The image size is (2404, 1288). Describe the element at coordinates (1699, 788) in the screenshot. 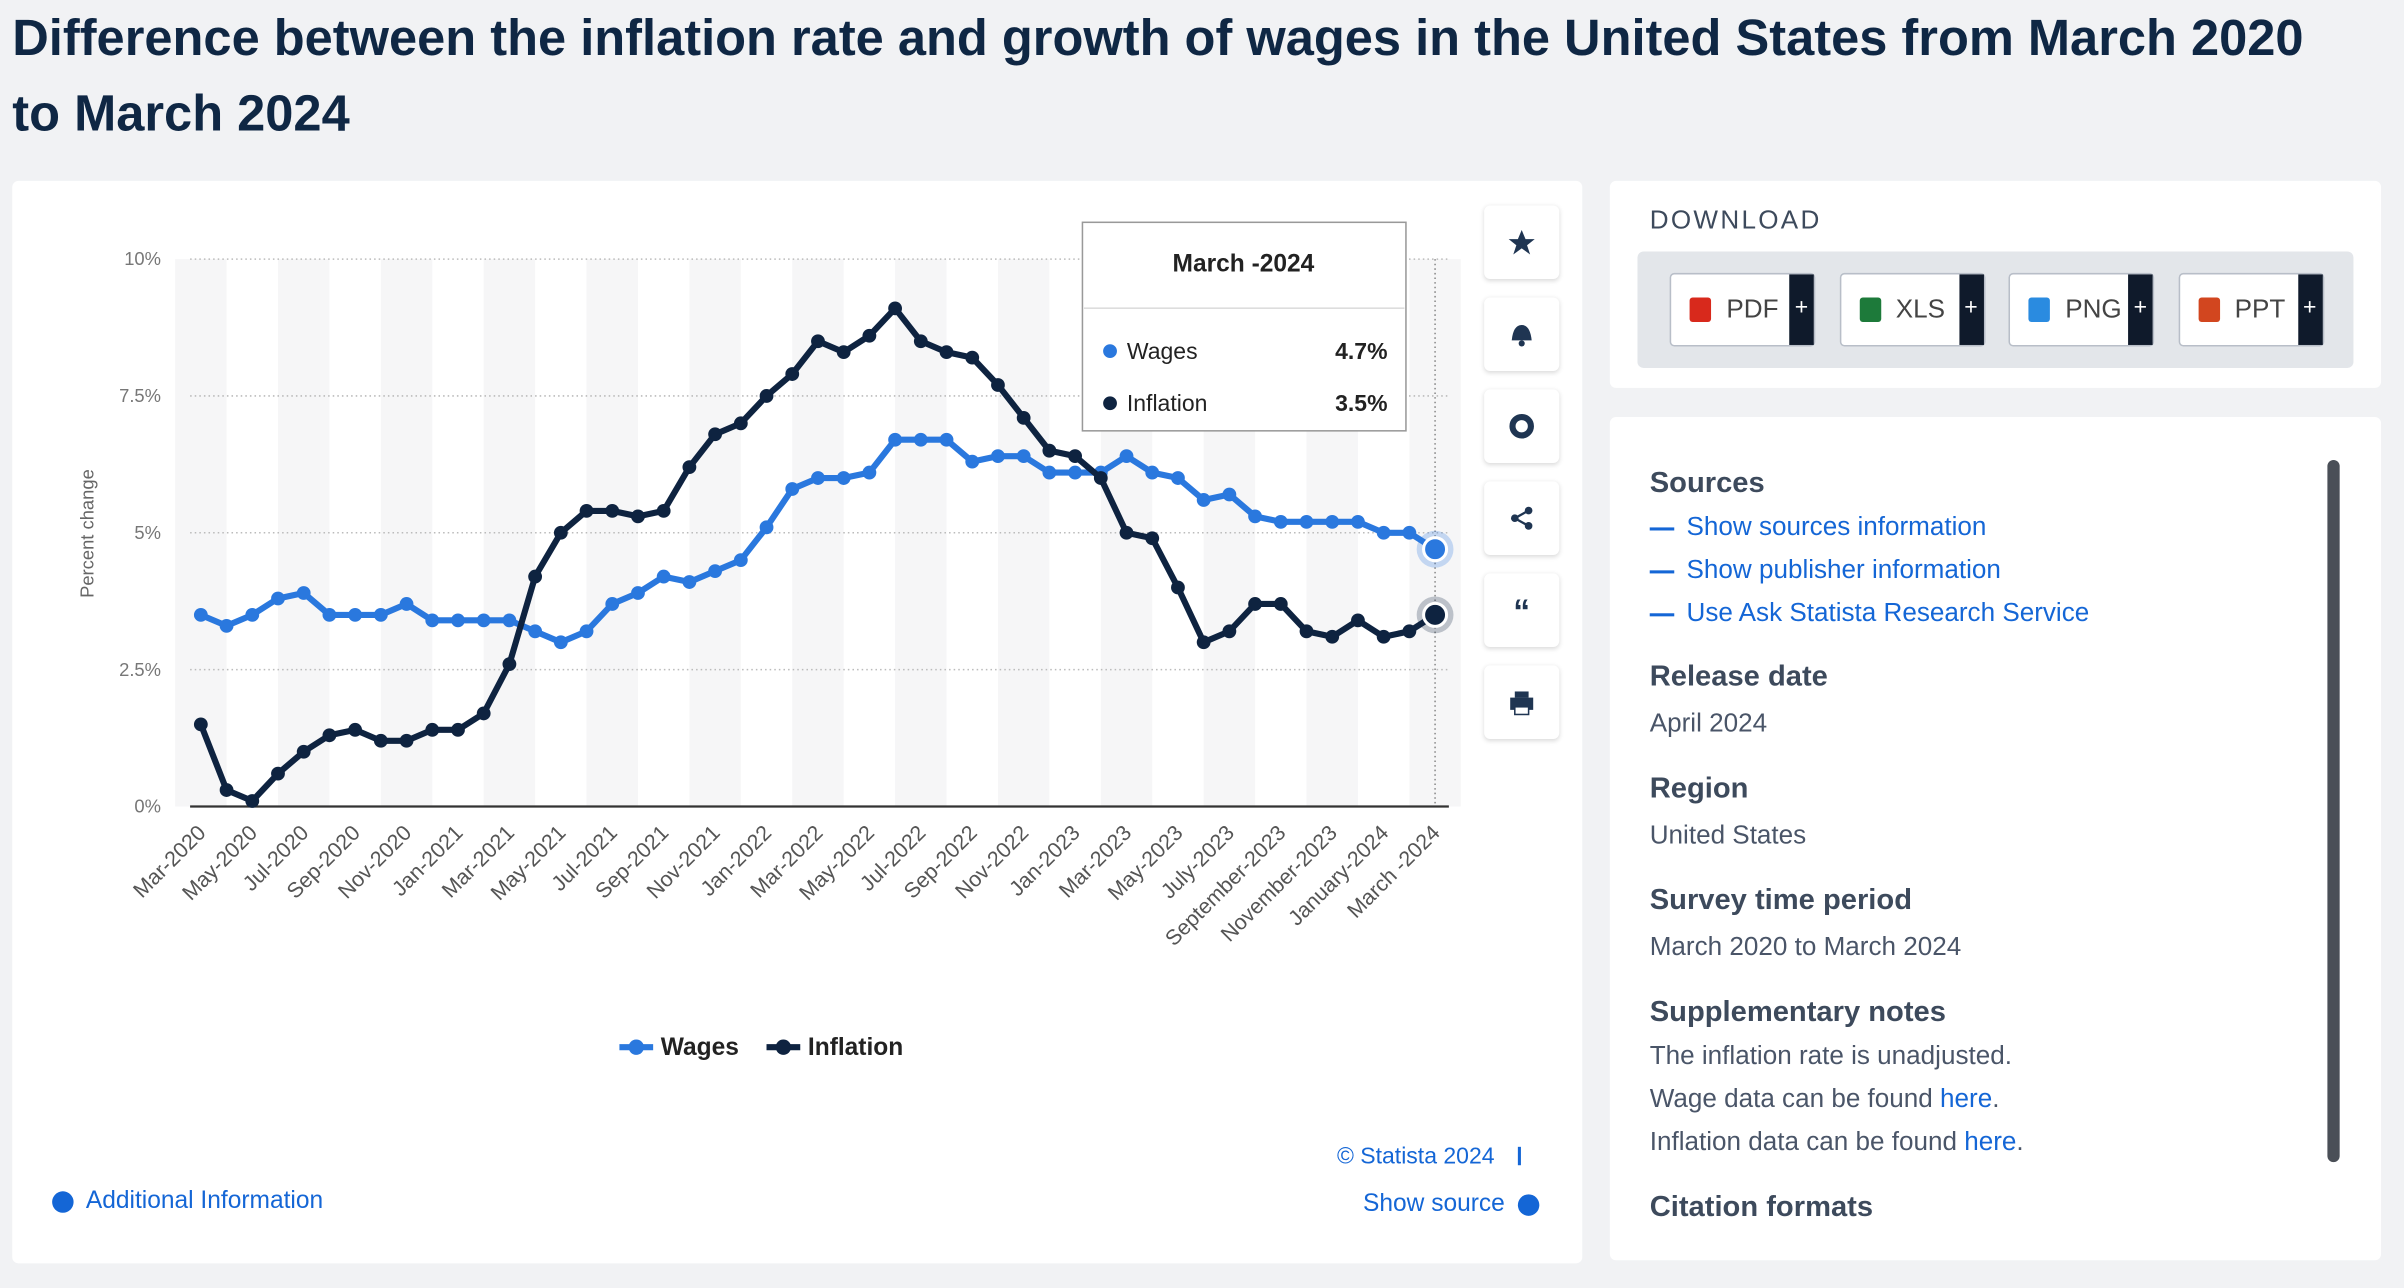

I see `section-title: Region` at that location.